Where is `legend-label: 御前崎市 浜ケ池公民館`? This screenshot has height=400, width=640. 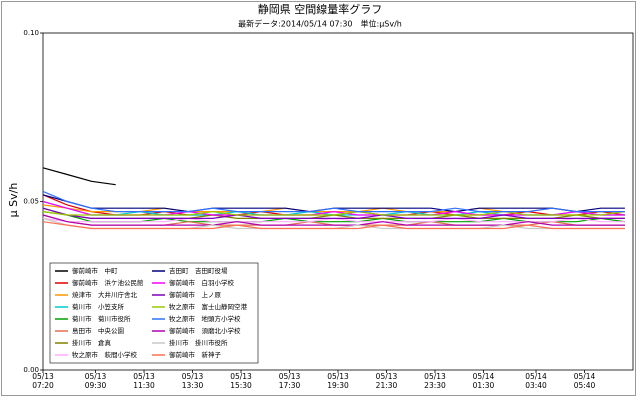 legend-label: 御前崎市 浜ケ池公民館 is located at coordinates (108, 282).